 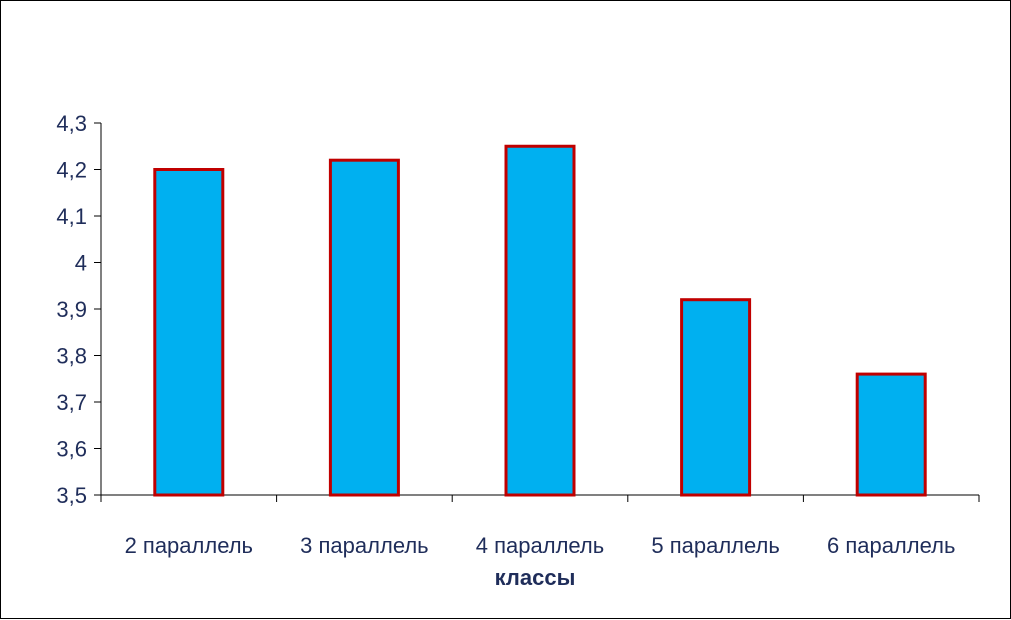 What do you see at coordinates (71, 402) in the screenshot?
I see `y-tick-label: 3,7` at bounding box center [71, 402].